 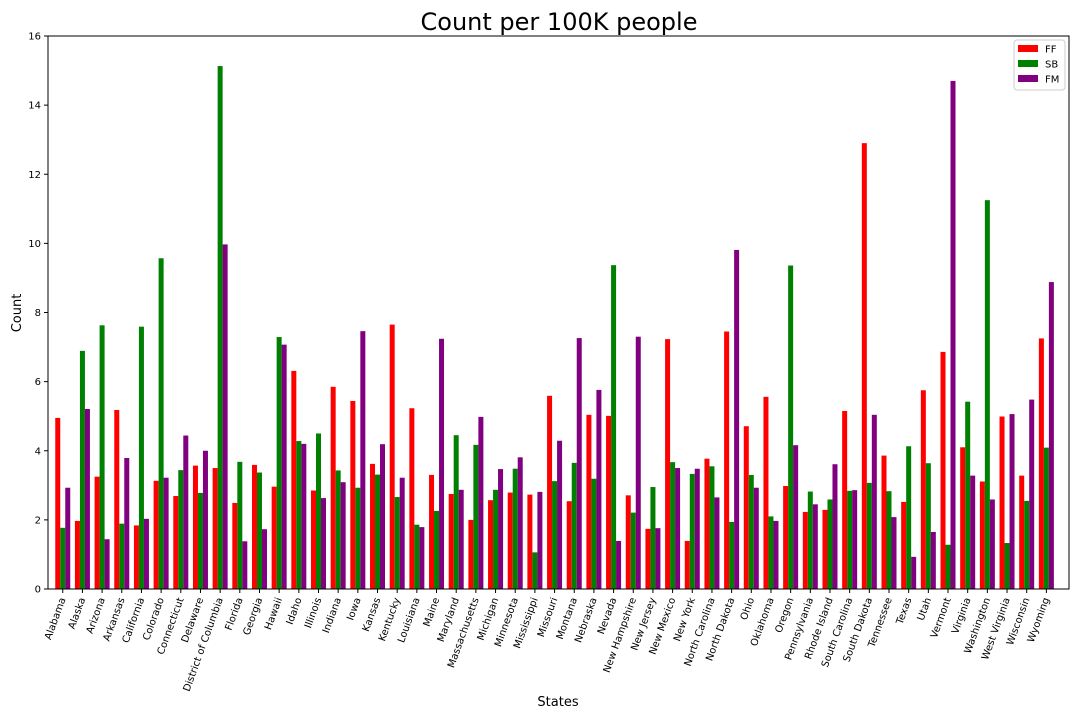 What do you see at coordinates (332, 615) in the screenshot?
I see `x-tick-label: Indiana` at bounding box center [332, 615].